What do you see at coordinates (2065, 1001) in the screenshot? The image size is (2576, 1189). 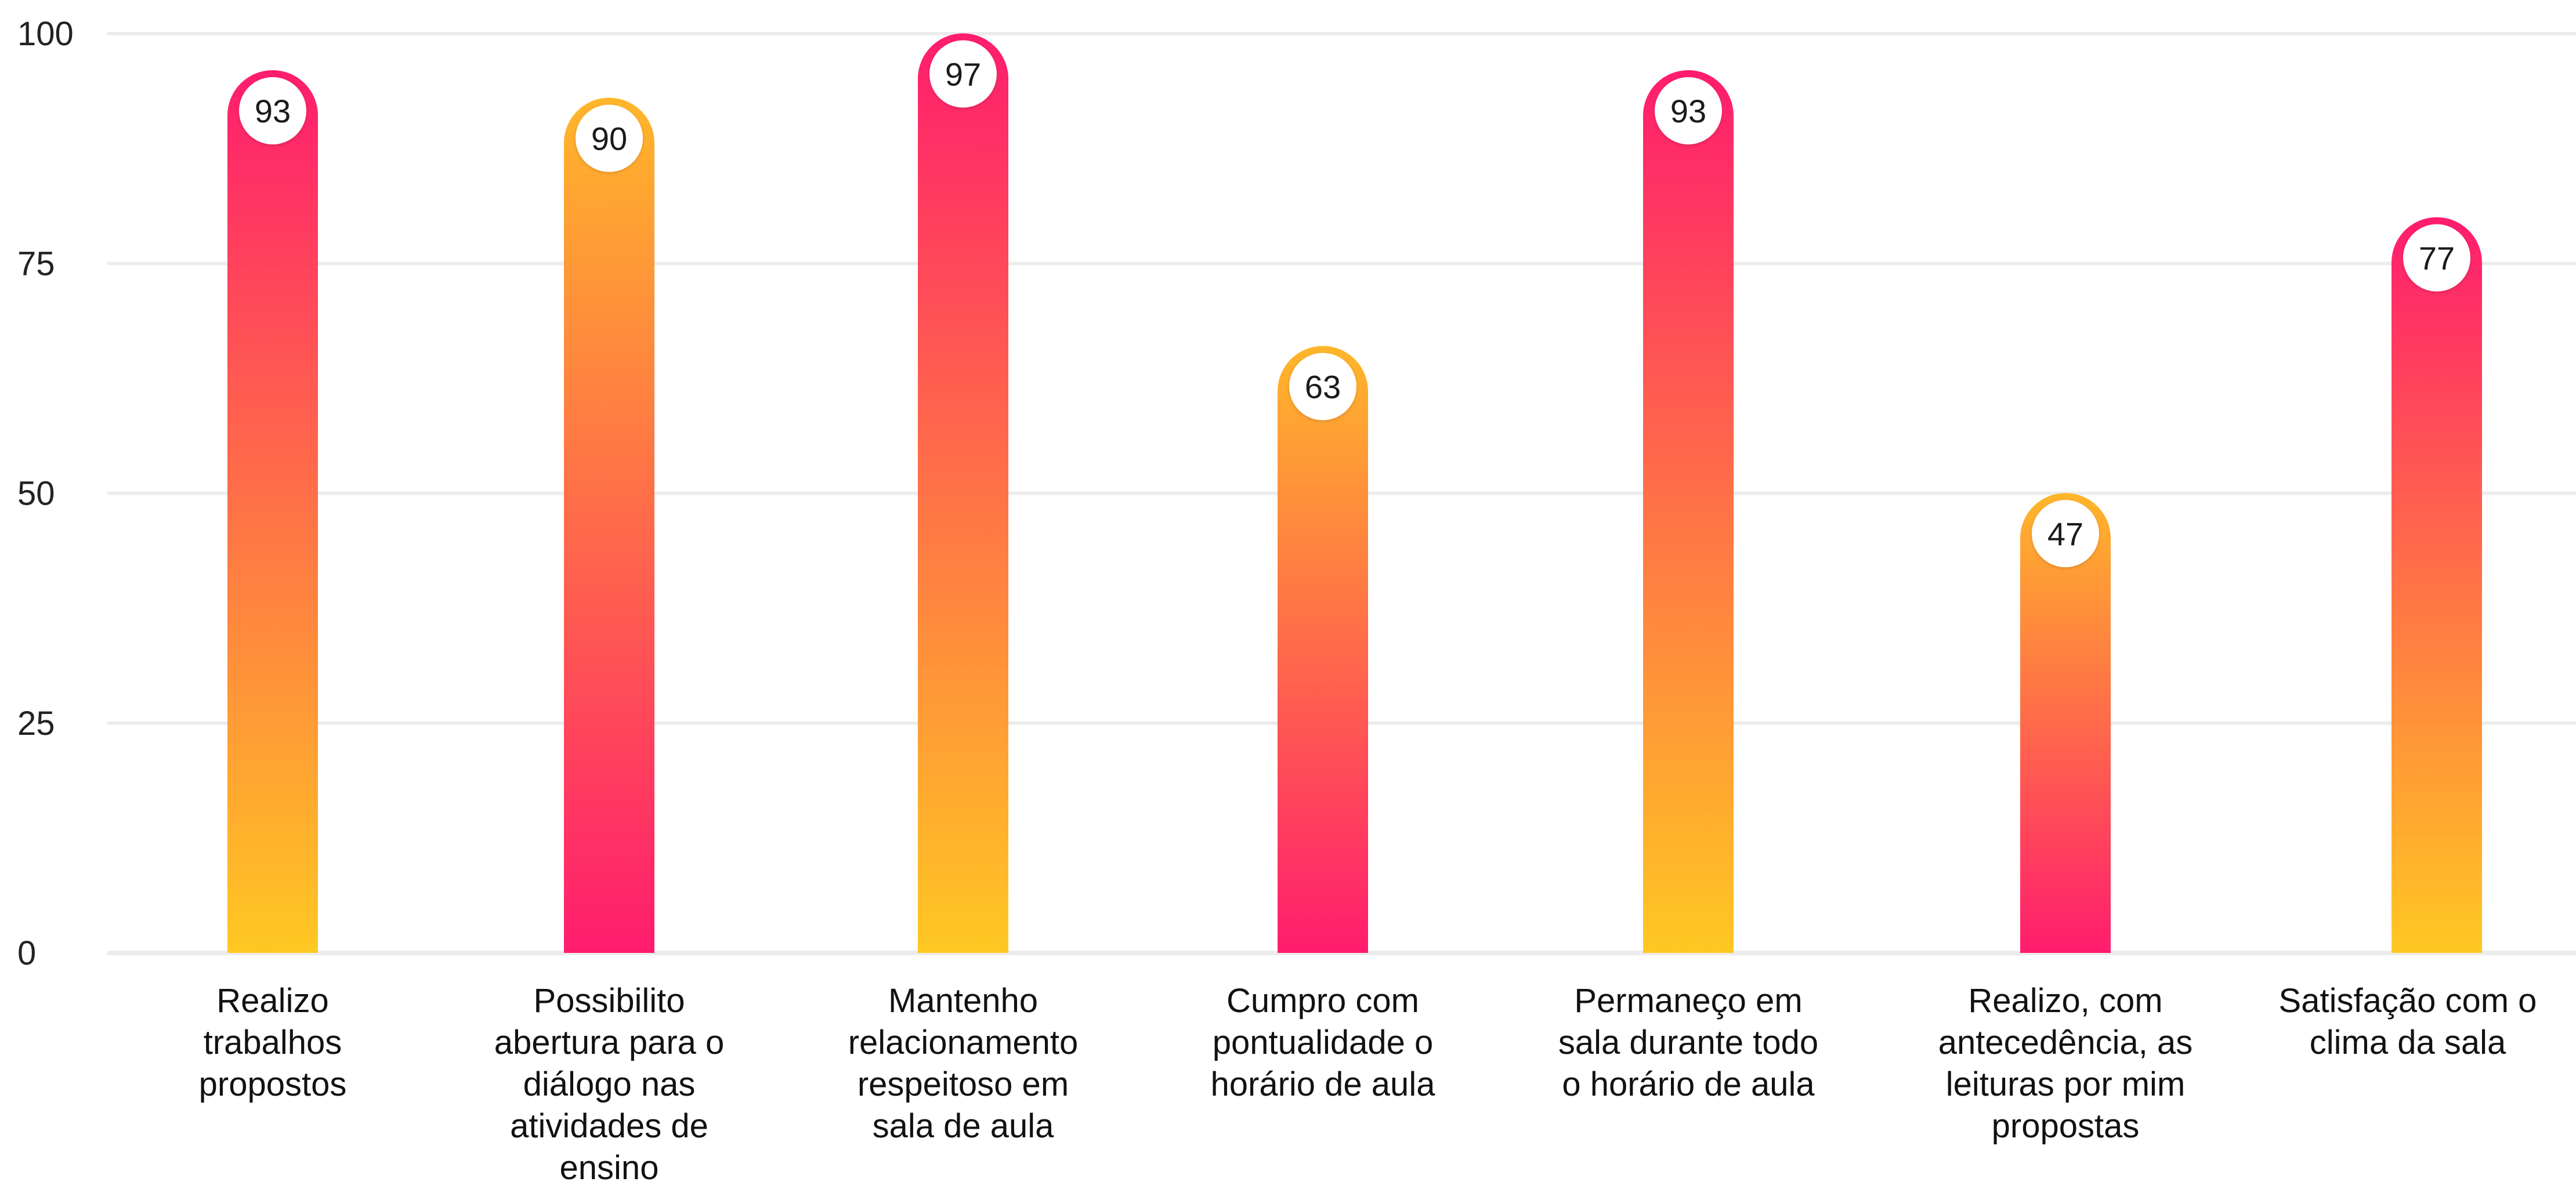 I see `x-tick-label-line: Realizo, com` at bounding box center [2065, 1001].